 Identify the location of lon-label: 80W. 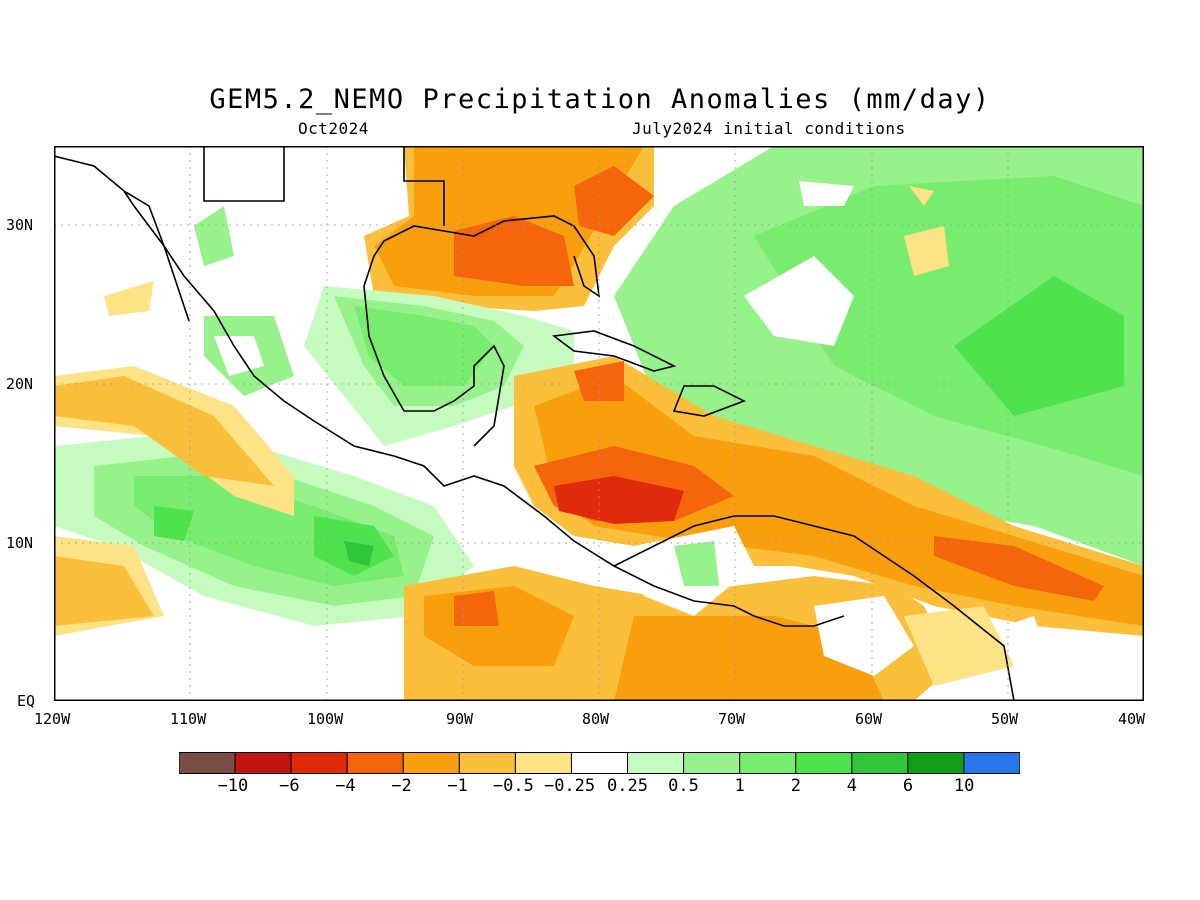
(596, 719).